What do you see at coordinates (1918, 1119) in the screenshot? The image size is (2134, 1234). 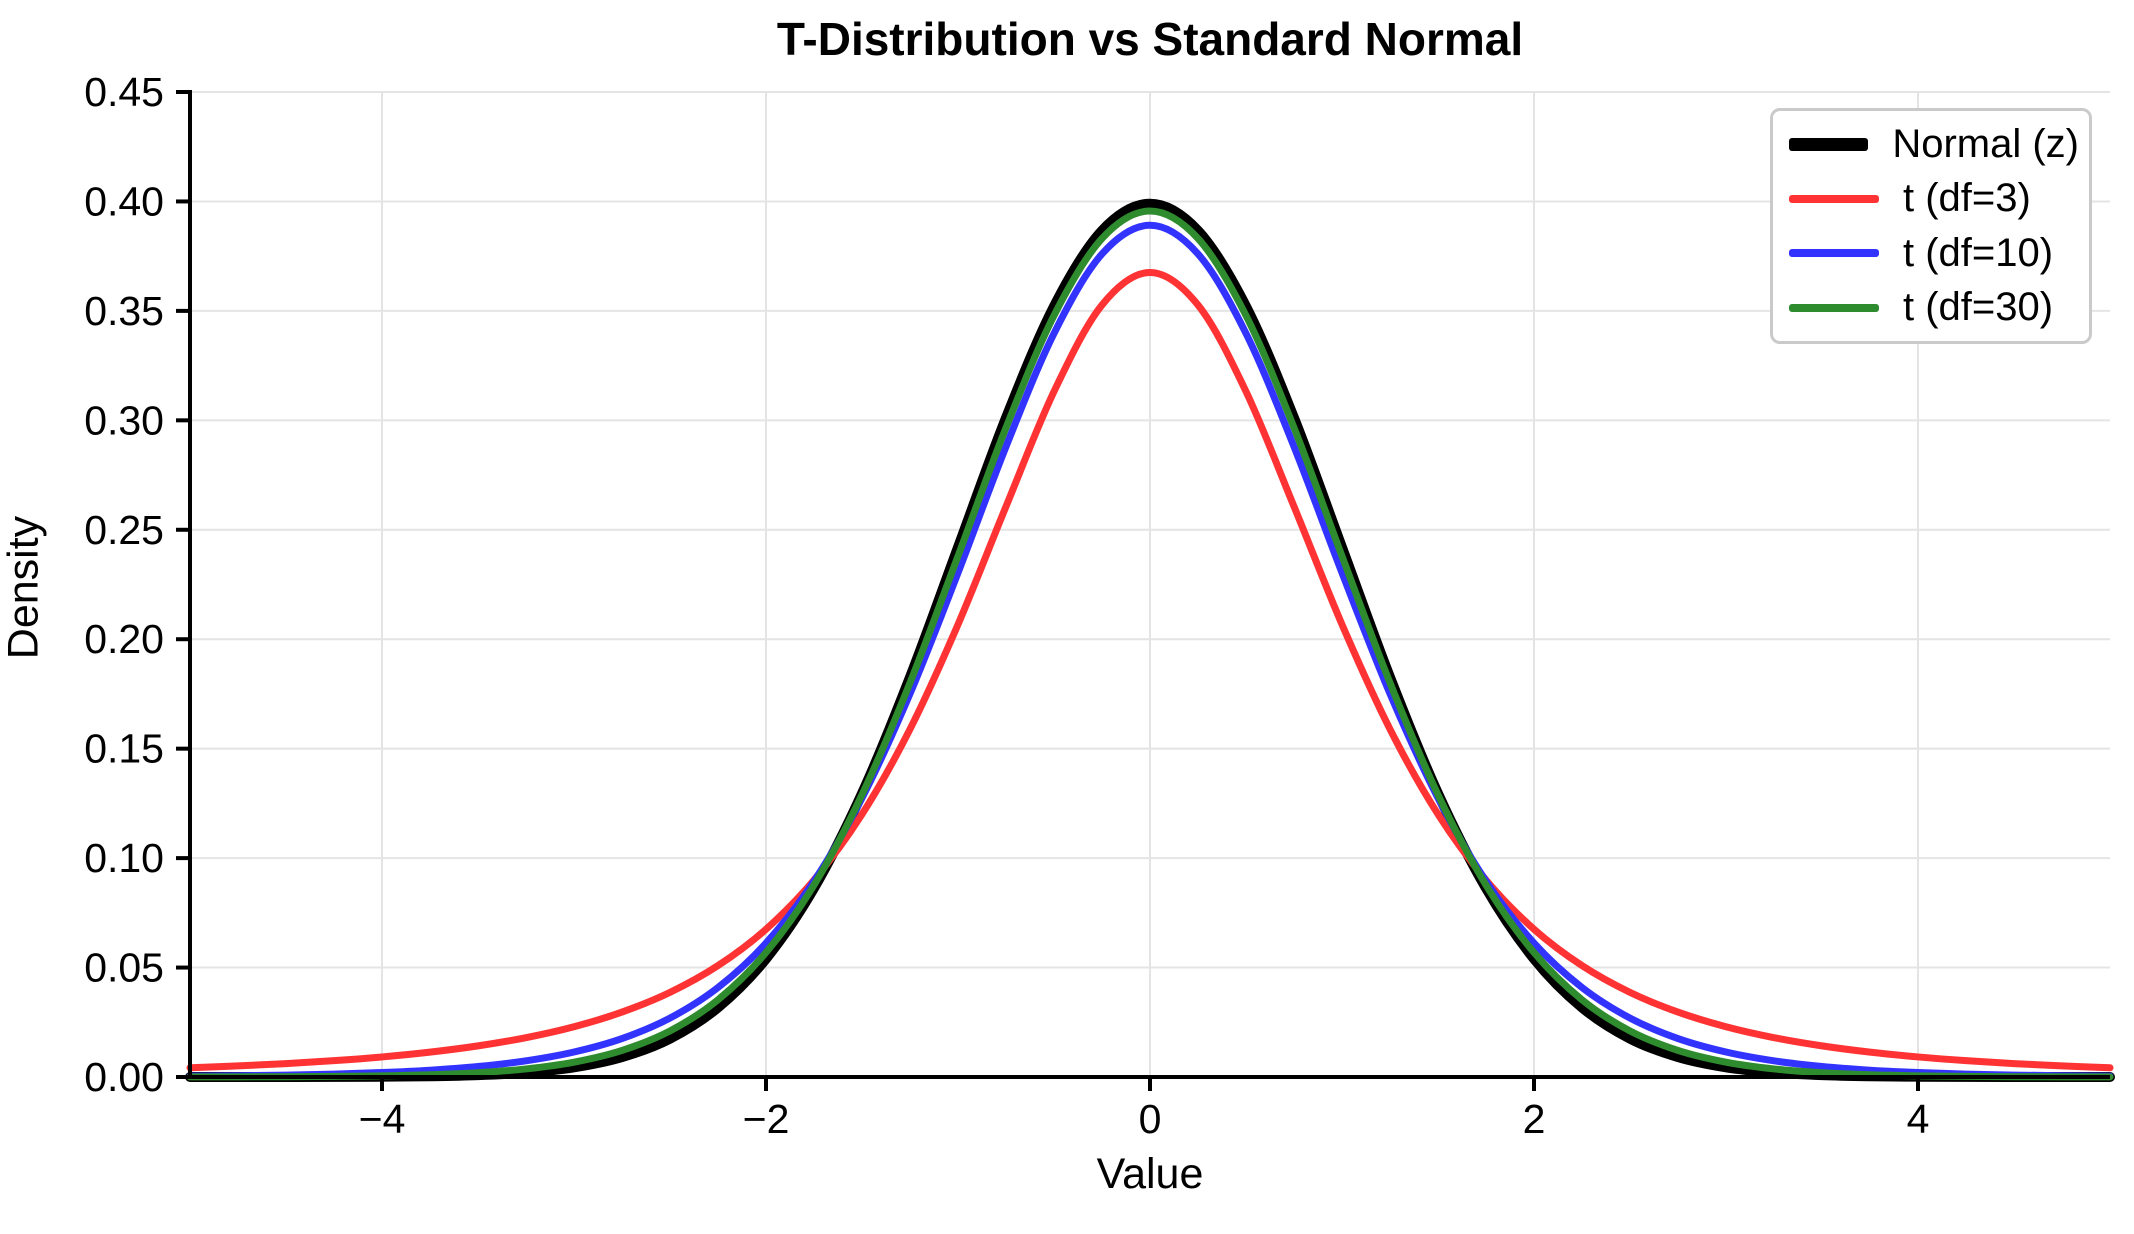 I see `x-tick-label: 4` at bounding box center [1918, 1119].